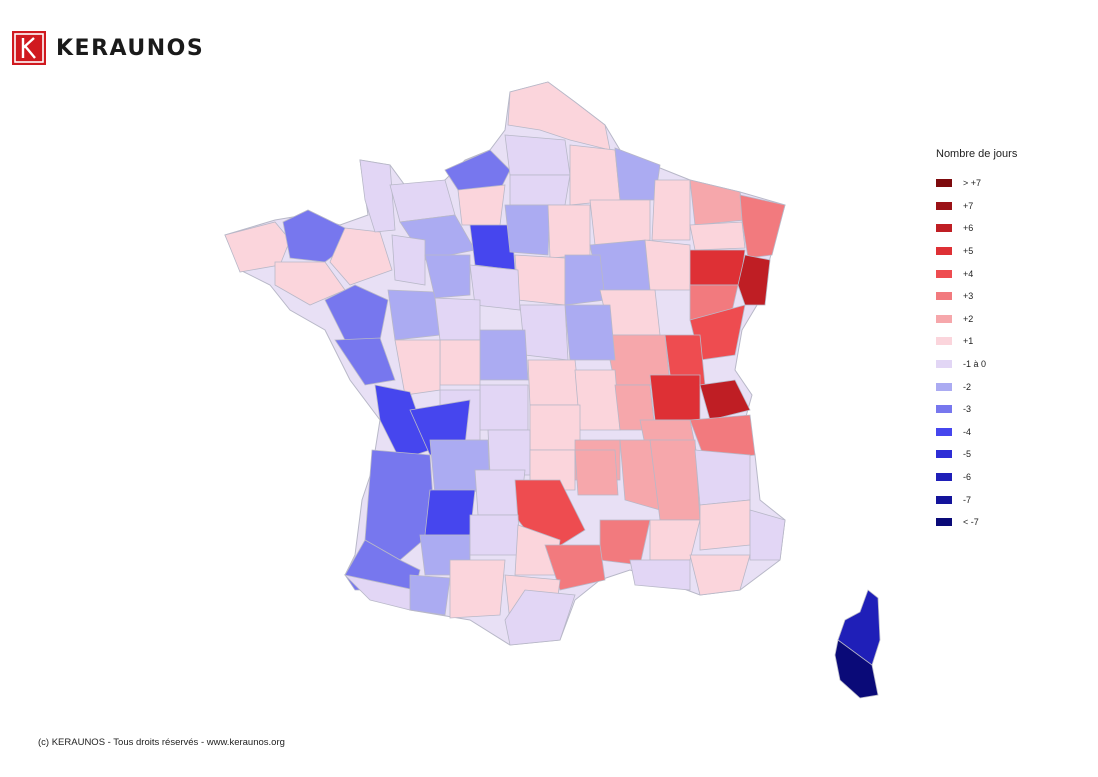 Image resolution: width=1098 pixels, height=777 pixels. I want to click on dept-manche, so click(377, 196).